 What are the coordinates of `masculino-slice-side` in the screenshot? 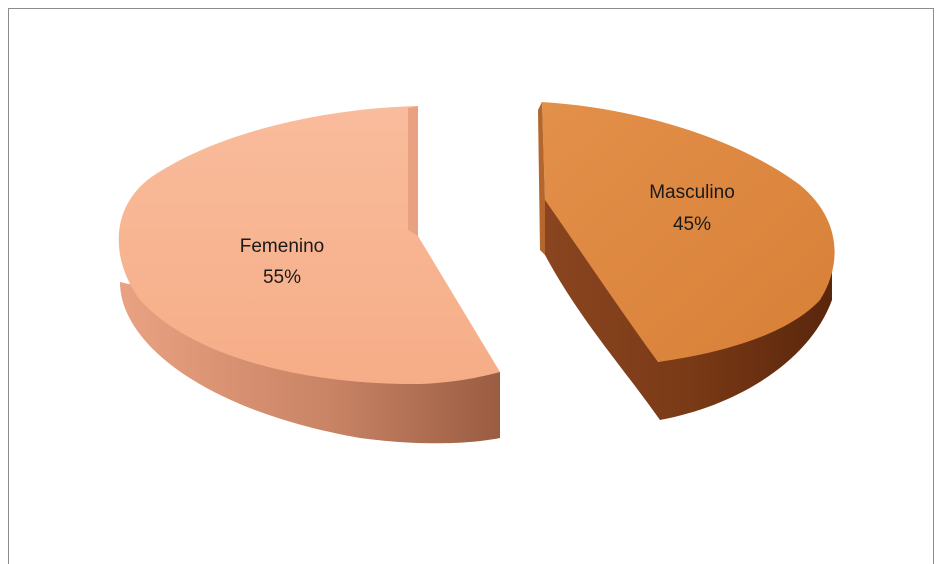 It's located at (688, 285).